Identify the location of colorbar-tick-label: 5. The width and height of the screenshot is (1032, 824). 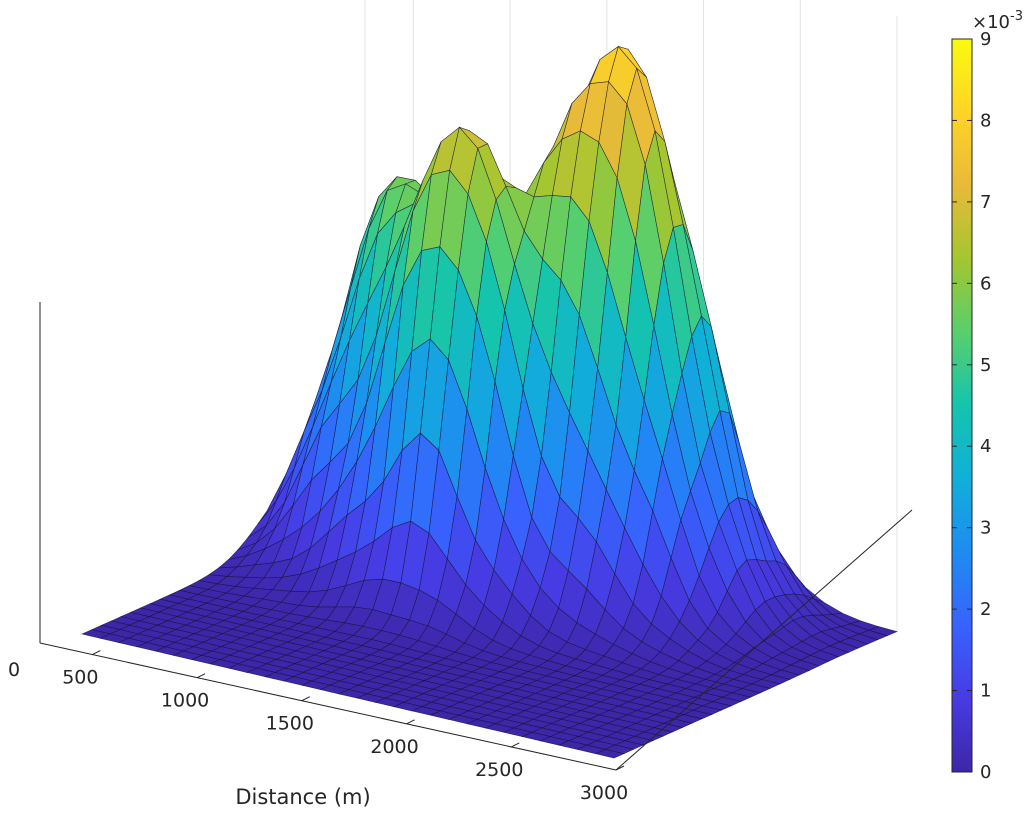
(985, 365).